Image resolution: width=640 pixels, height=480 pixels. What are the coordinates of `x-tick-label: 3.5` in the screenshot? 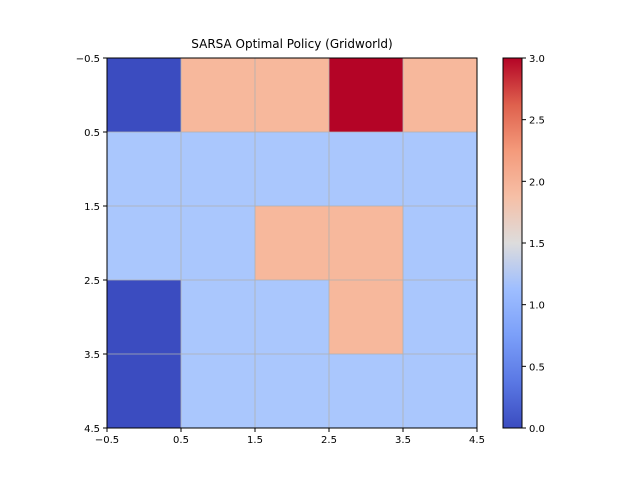 It's located at (403, 440).